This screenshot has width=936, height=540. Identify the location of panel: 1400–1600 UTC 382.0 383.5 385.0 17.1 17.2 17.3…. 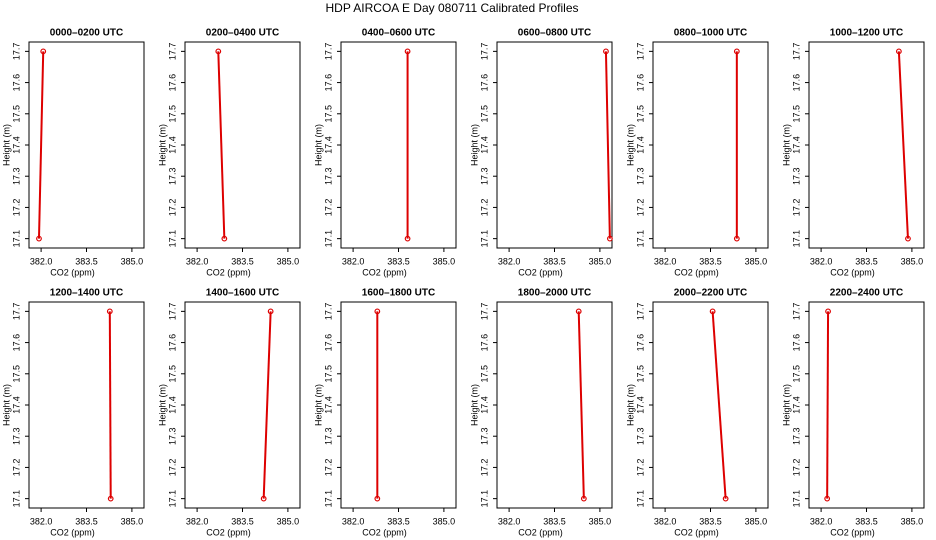
(229, 412).